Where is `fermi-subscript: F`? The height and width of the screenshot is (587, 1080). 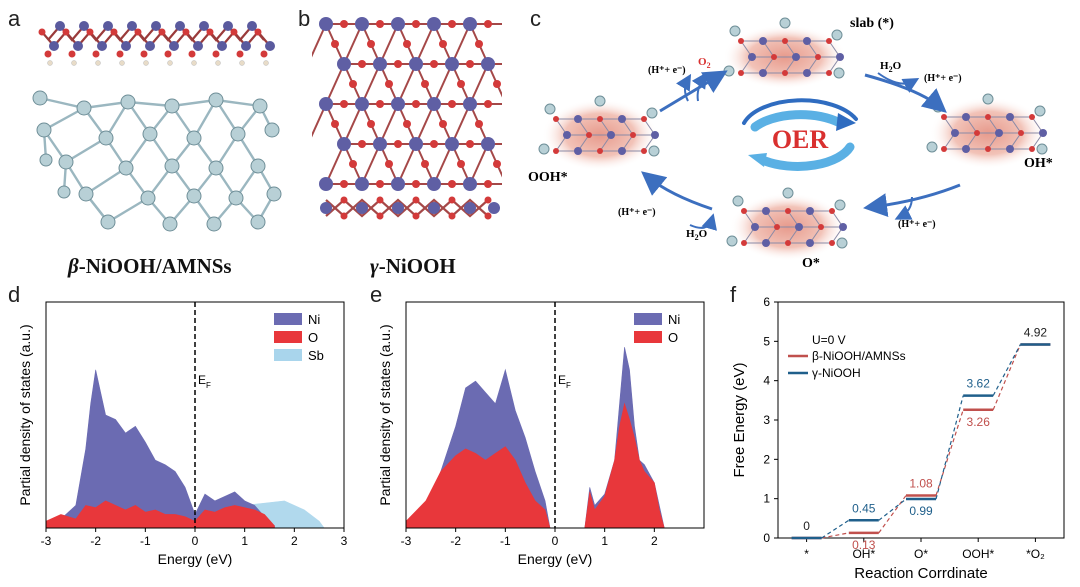 fermi-subscript: F is located at coordinates (568, 385).